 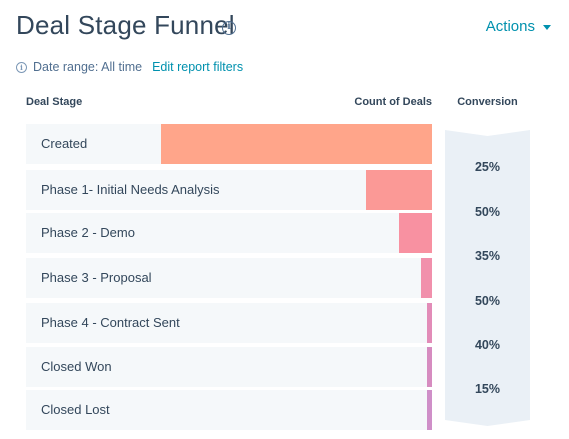 What do you see at coordinates (75, 409) in the screenshot?
I see `stage-label: Closed Lost` at bounding box center [75, 409].